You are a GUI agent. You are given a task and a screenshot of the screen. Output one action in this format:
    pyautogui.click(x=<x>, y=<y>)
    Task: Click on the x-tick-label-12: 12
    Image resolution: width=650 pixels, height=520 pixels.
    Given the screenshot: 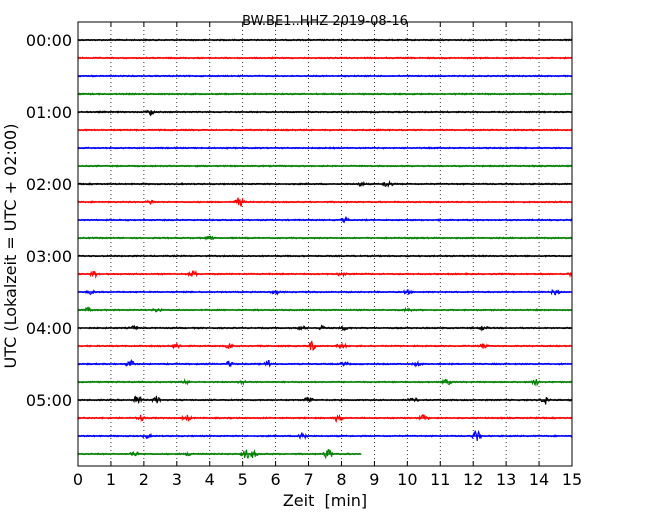 What is the action you would take?
    pyautogui.click(x=473, y=479)
    